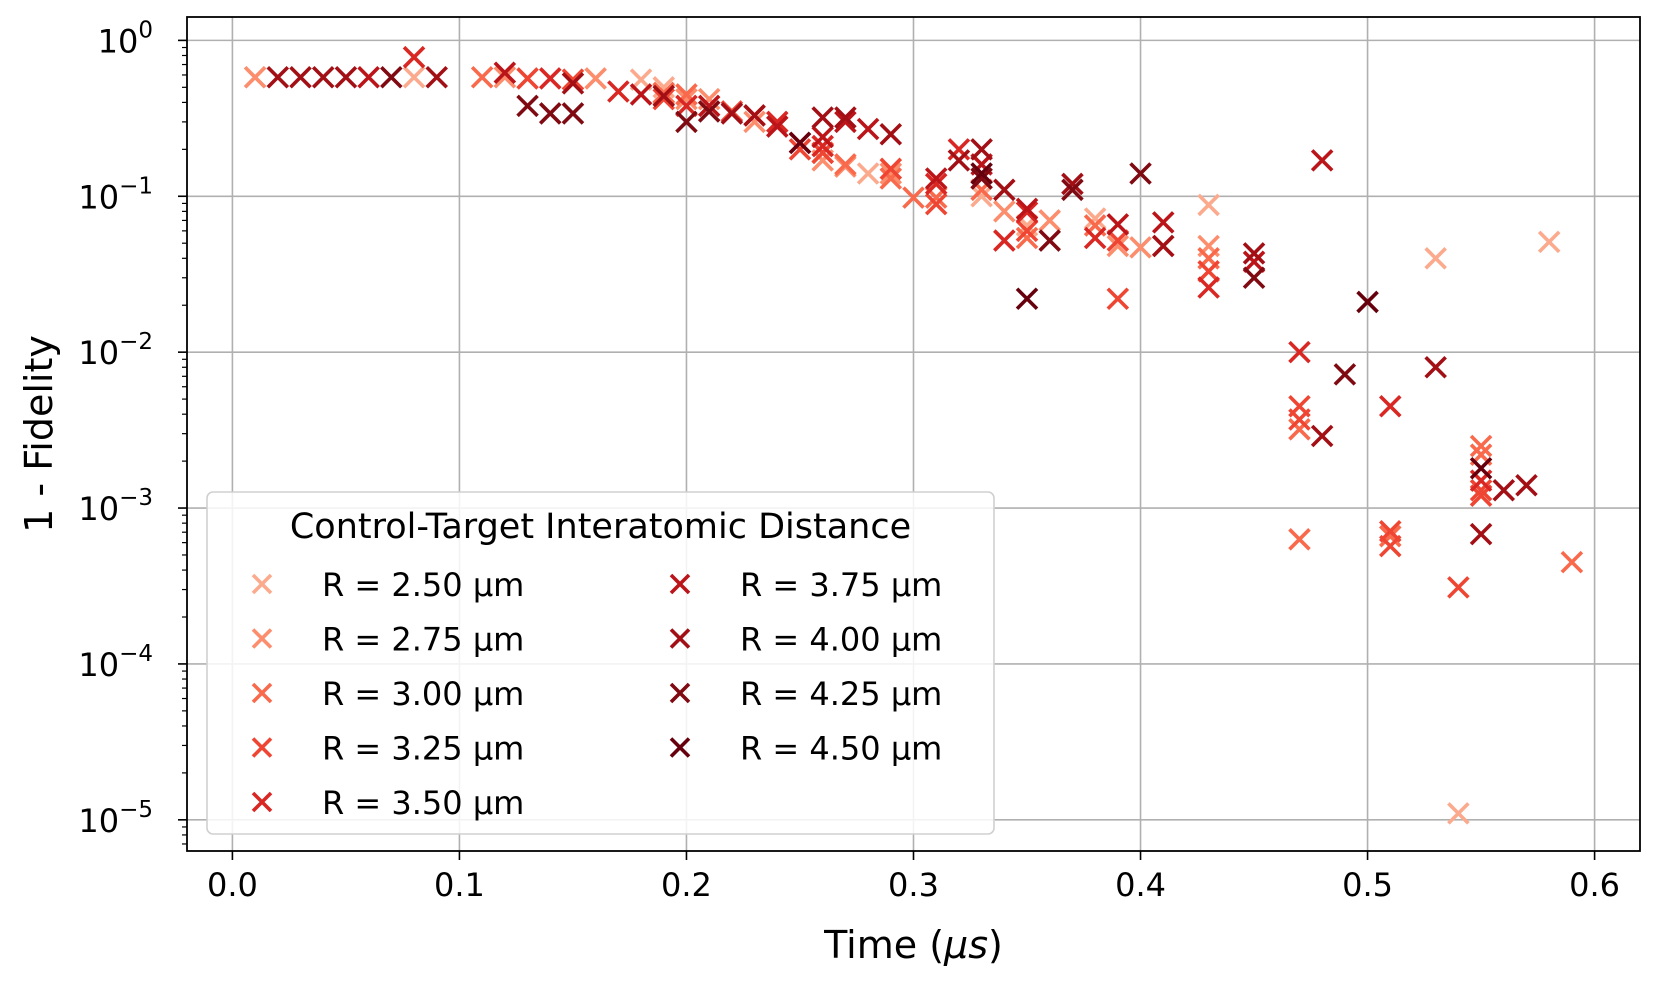 This screenshot has width=1660, height=985. What do you see at coordinates (125, 38) in the screenshot?
I see `y-tick-label: 10⁰` at bounding box center [125, 38].